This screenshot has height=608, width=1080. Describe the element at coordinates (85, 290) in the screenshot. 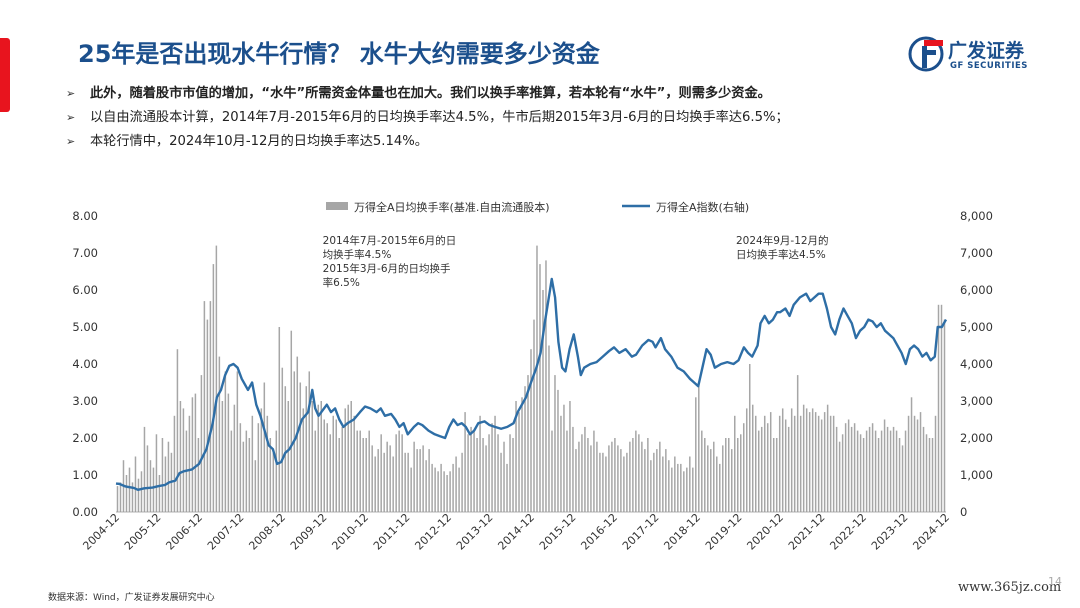

I see `y-left-tick-label: 6.00` at that location.